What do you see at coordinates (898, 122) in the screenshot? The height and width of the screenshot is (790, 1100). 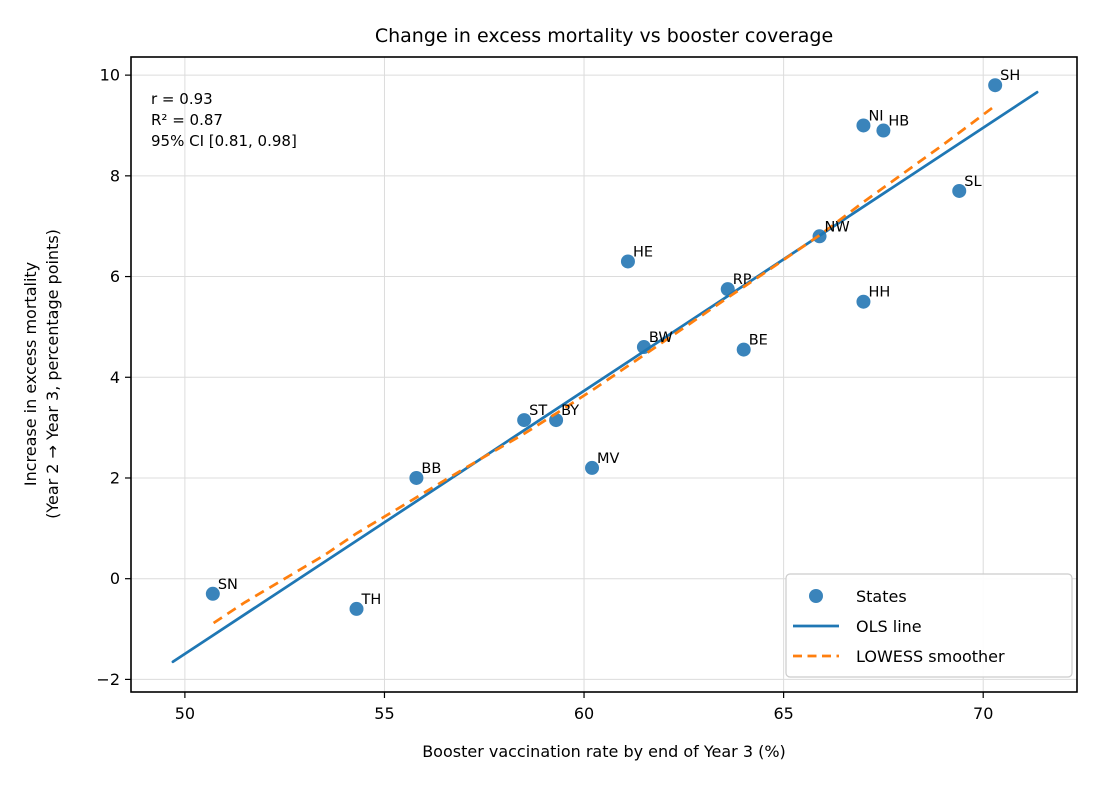 I see `data-point-label-HB: HB` at bounding box center [898, 122].